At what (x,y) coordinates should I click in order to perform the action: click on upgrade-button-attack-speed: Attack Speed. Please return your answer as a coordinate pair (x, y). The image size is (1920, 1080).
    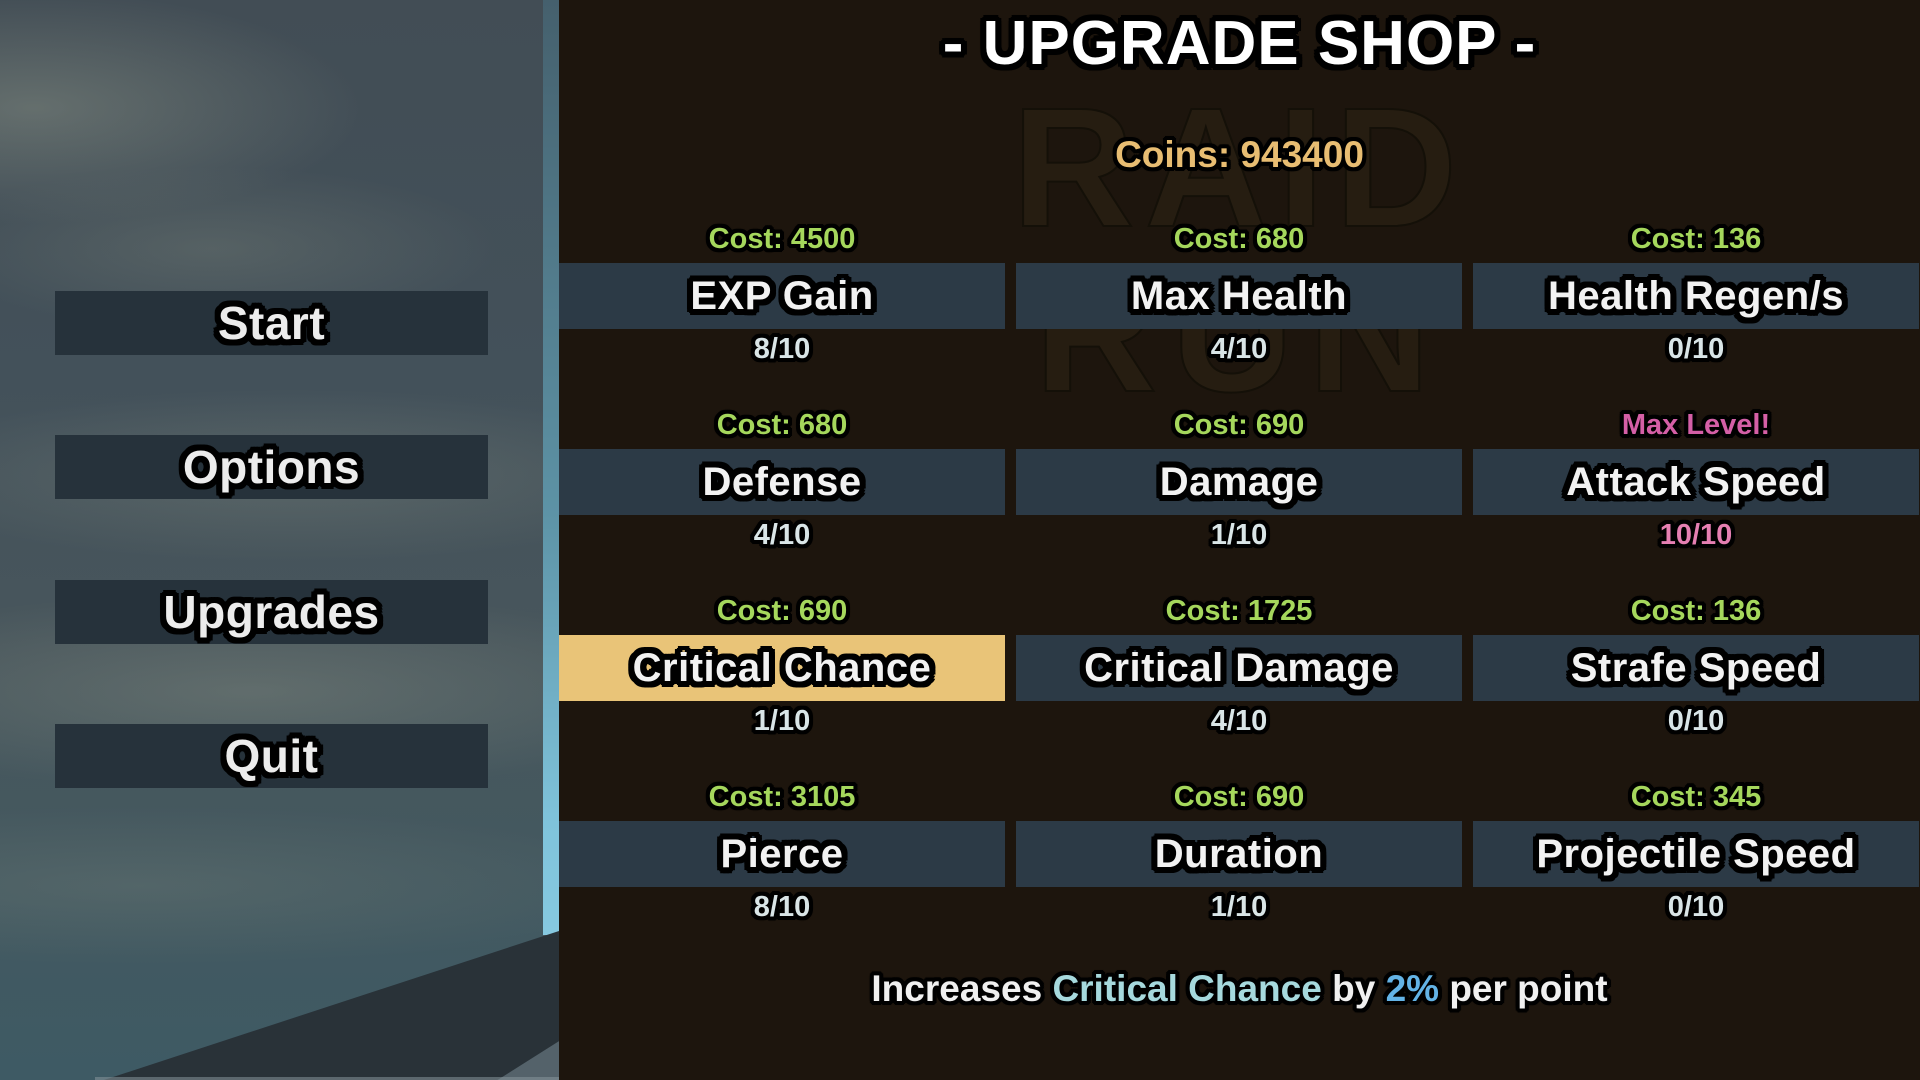
    Looking at the image, I should click on (1696, 482).